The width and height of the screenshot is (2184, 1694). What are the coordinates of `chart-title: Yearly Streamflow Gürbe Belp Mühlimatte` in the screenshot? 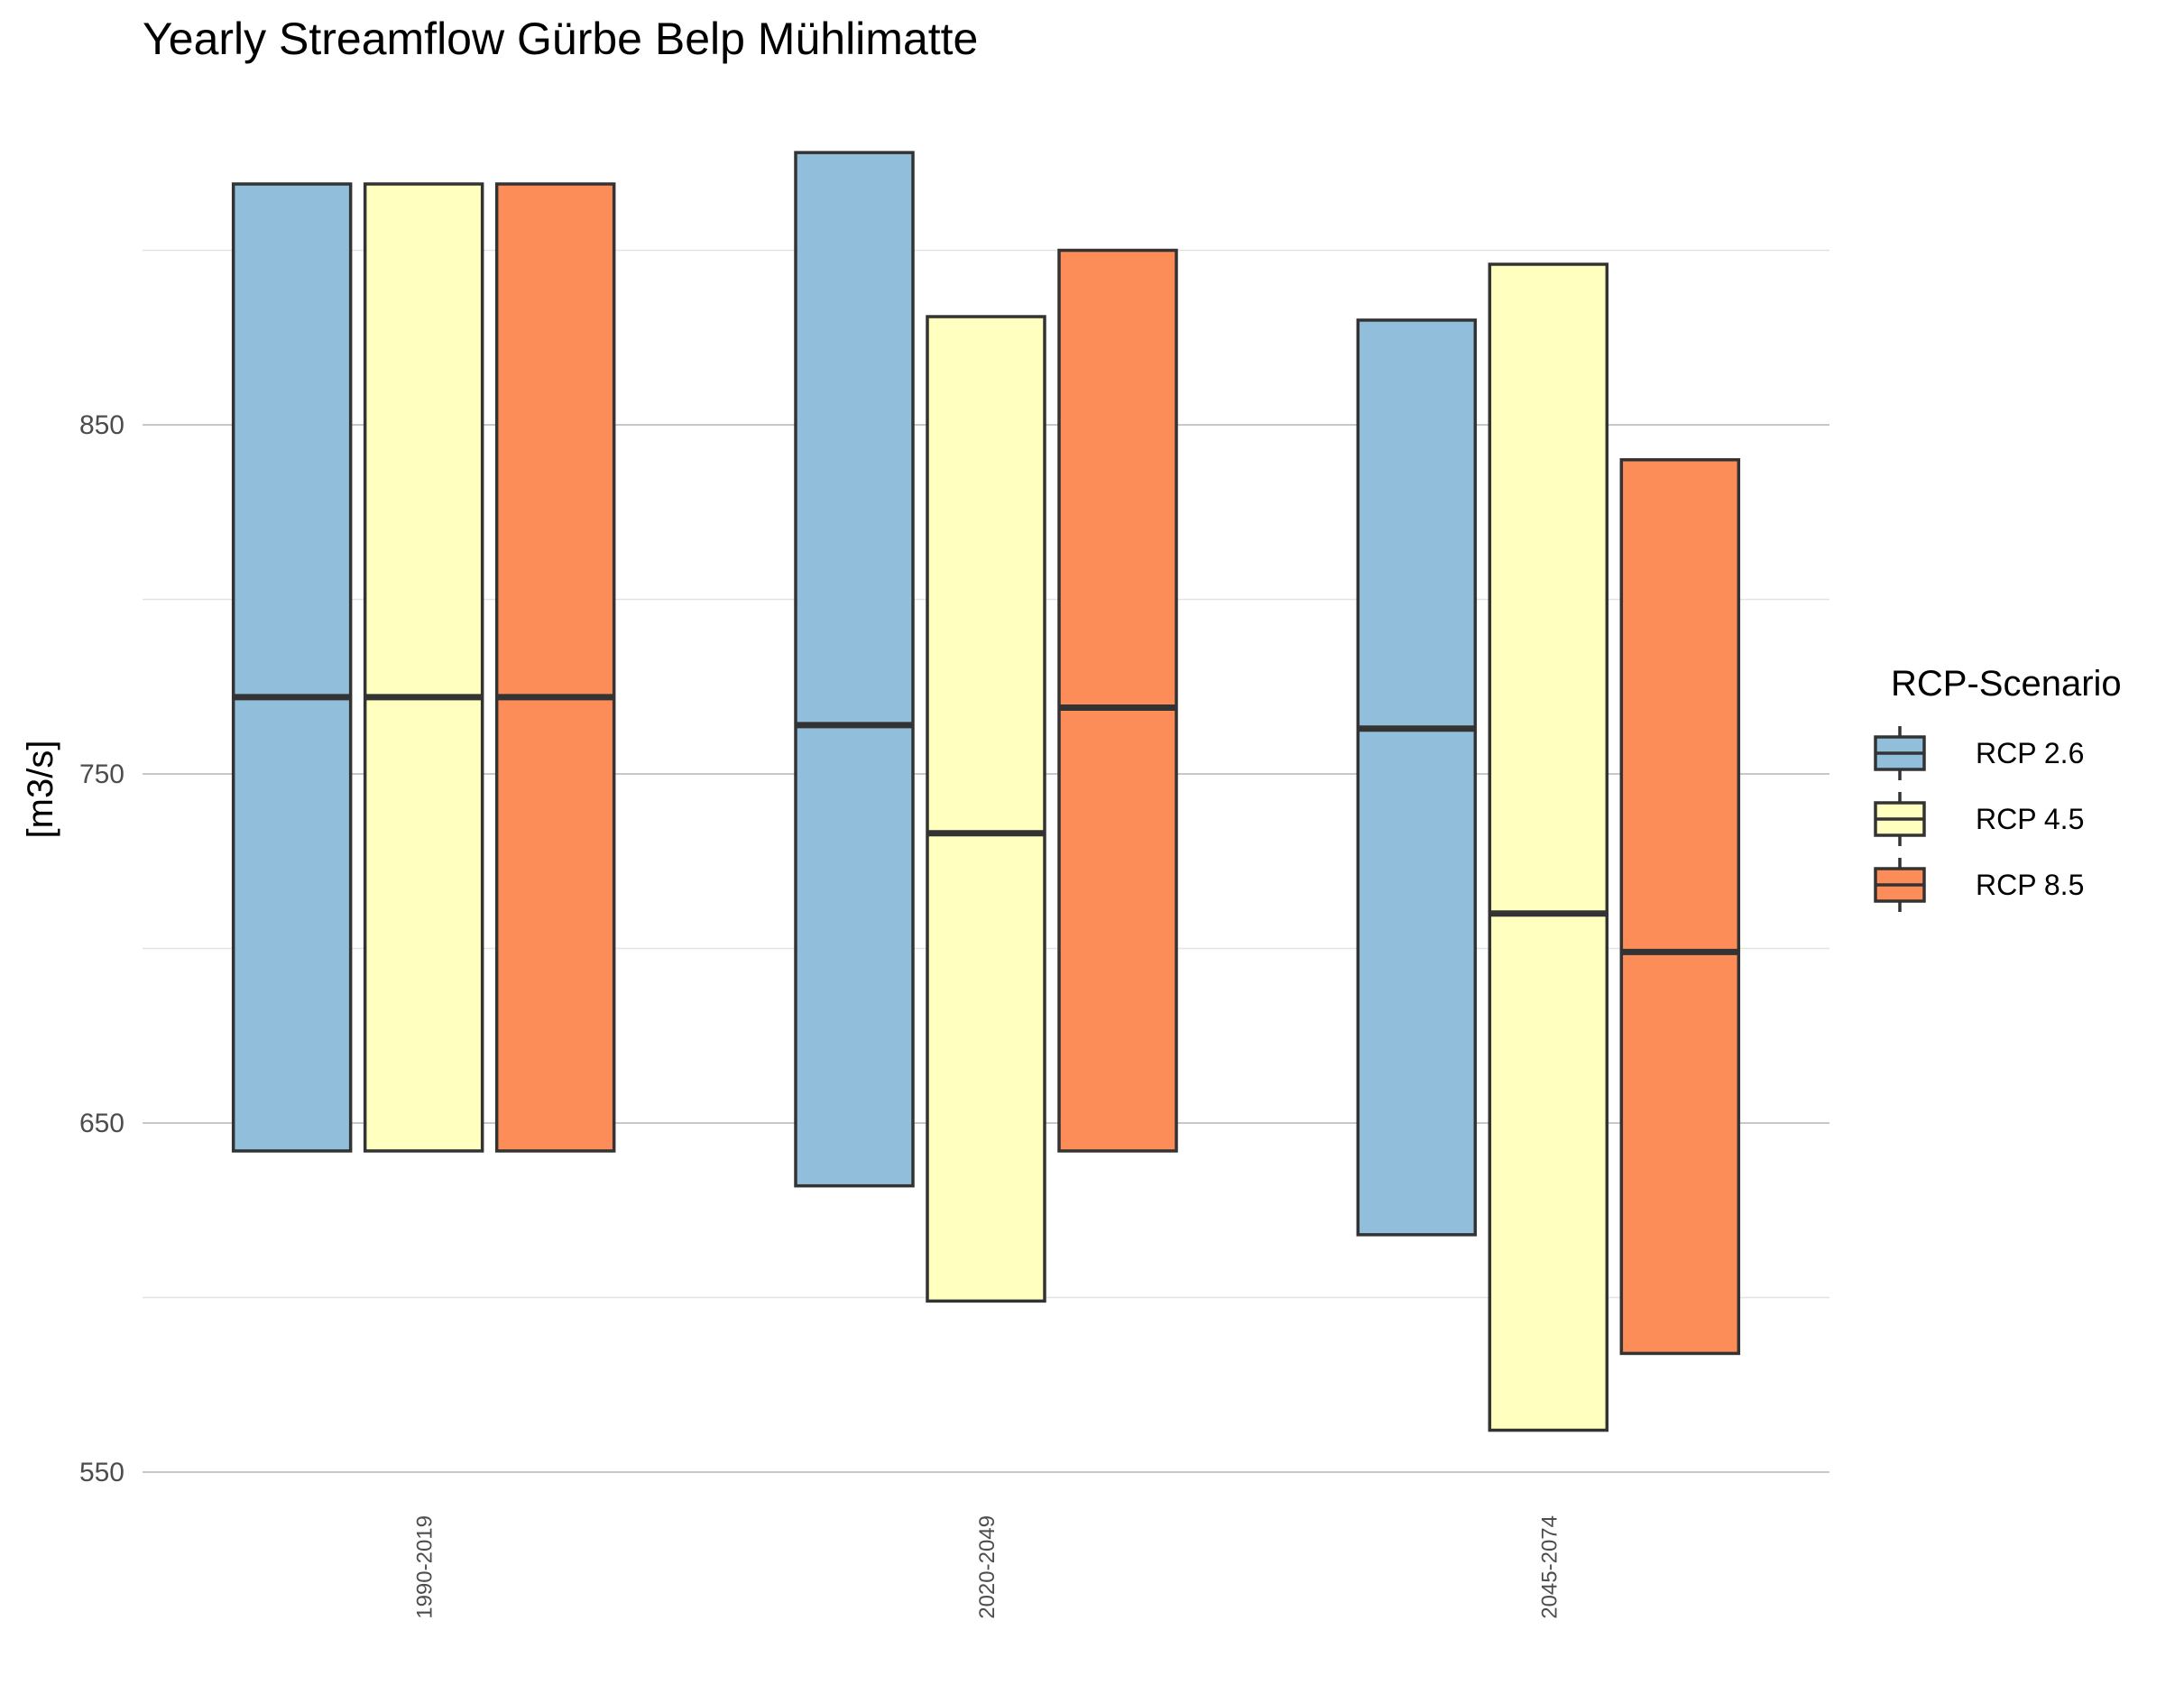 It's located at (560, 39).